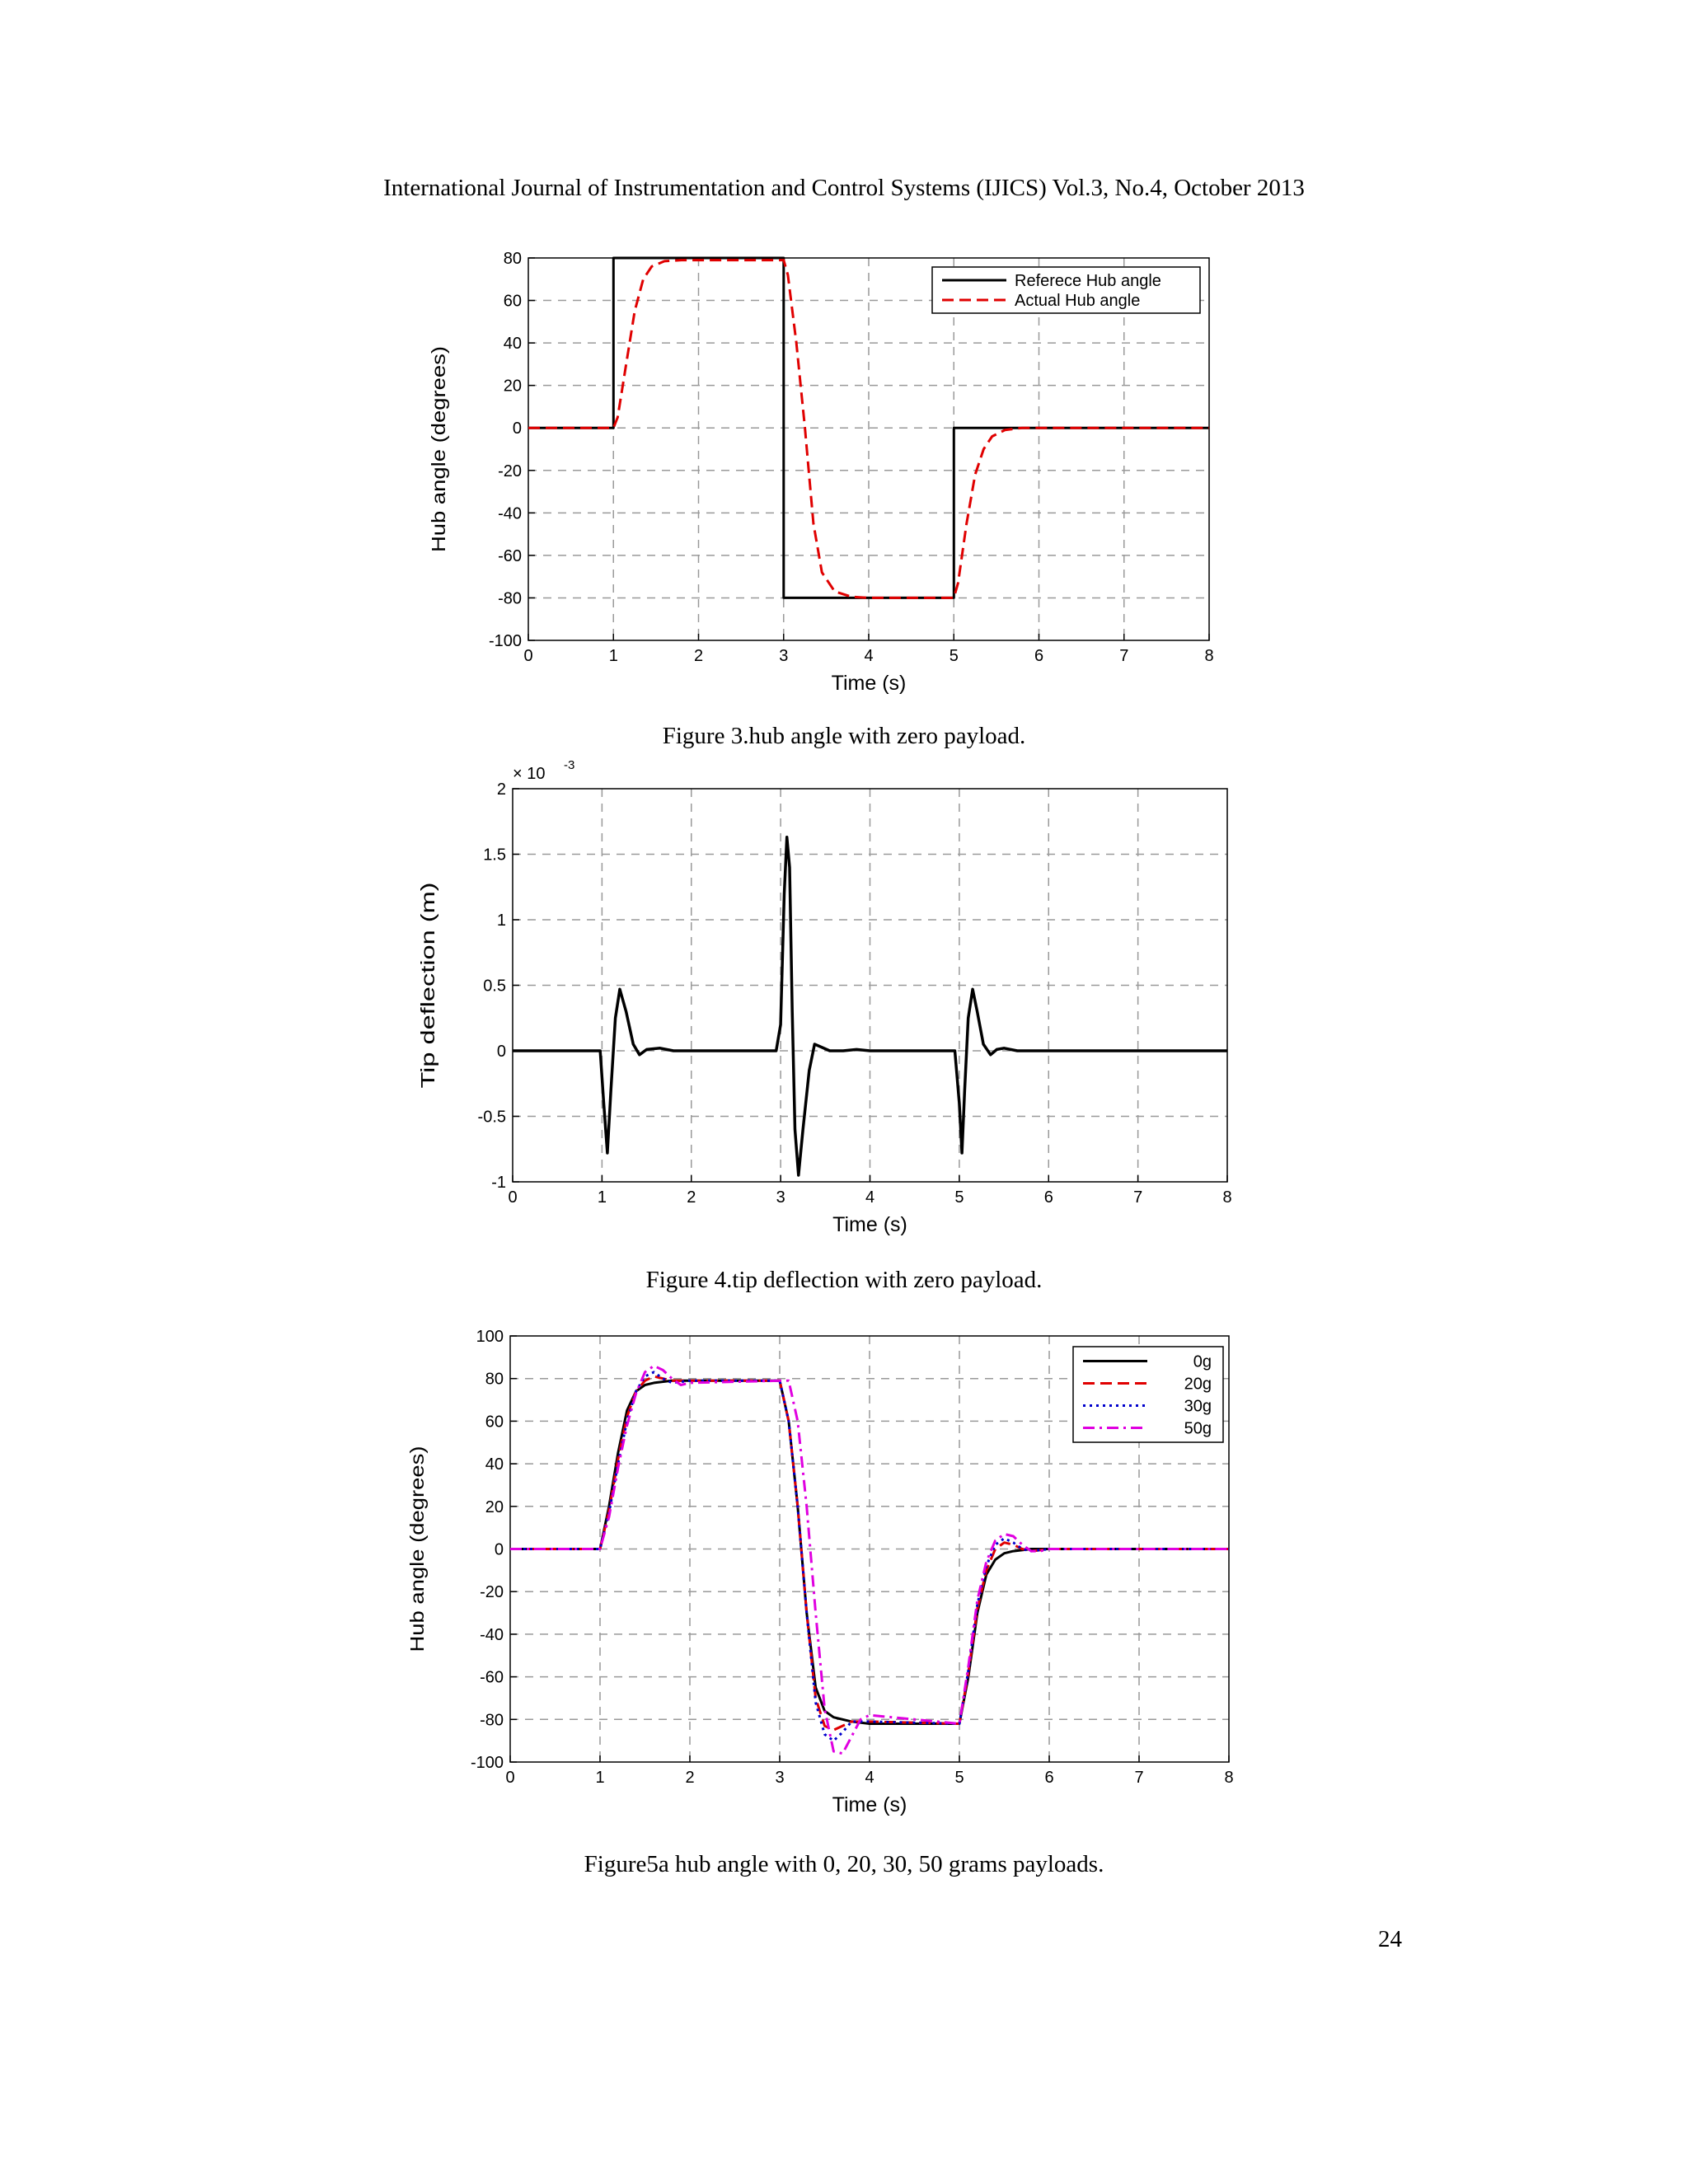 The image size is (1688, 2184). What do you see at coordinates (1088, 281) in the screenshot?
I see `legend-label: Referece Hub angle` at bounding box center [1088, 281].